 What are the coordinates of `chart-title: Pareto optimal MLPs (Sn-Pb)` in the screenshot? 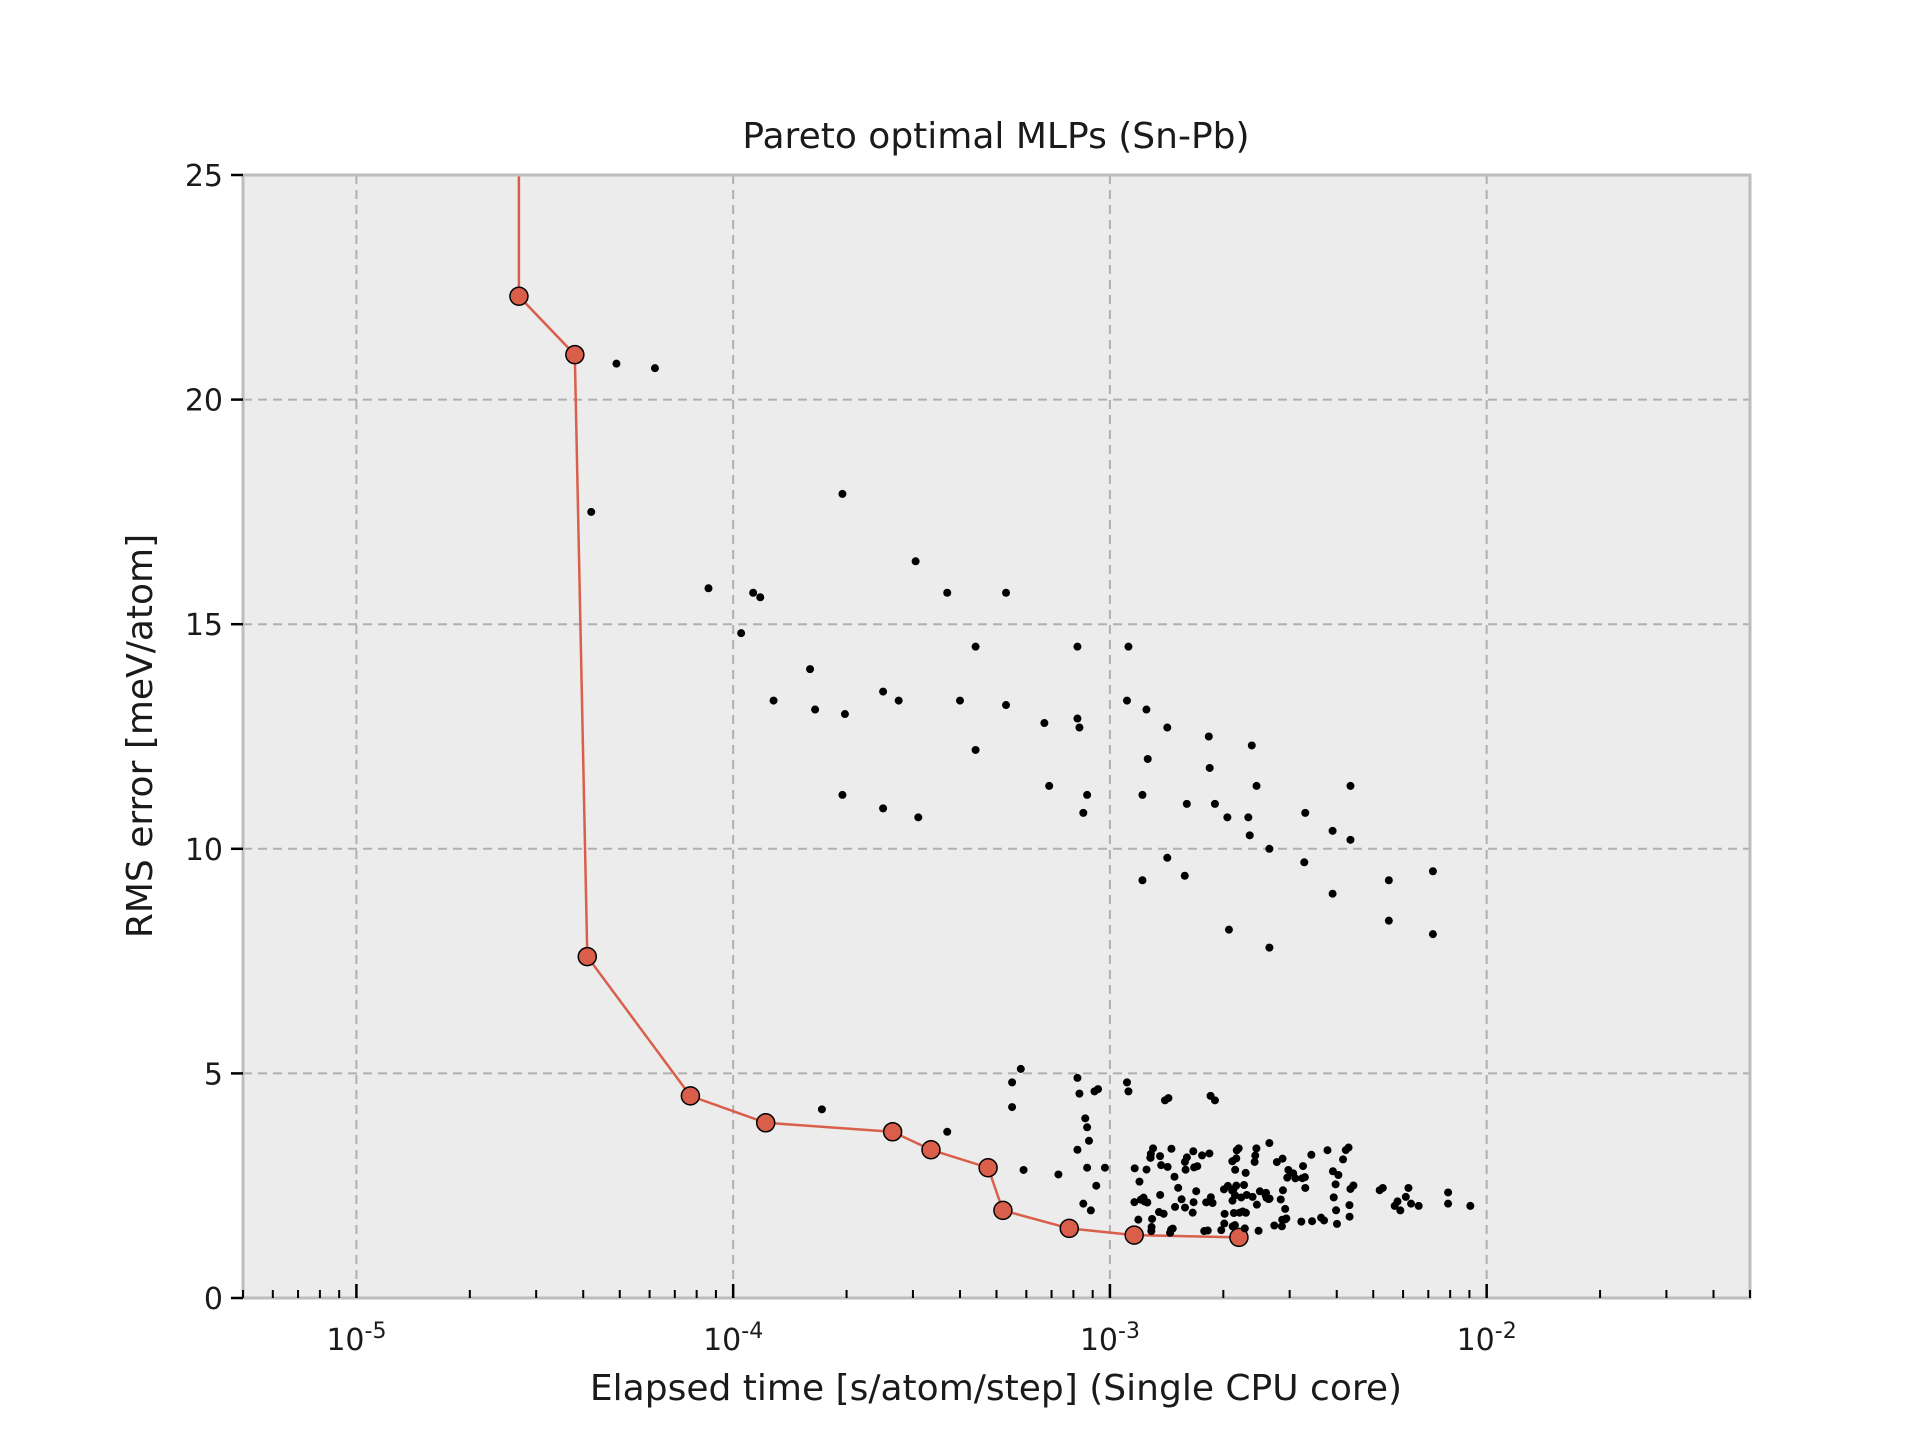 It's located at (995, 136).